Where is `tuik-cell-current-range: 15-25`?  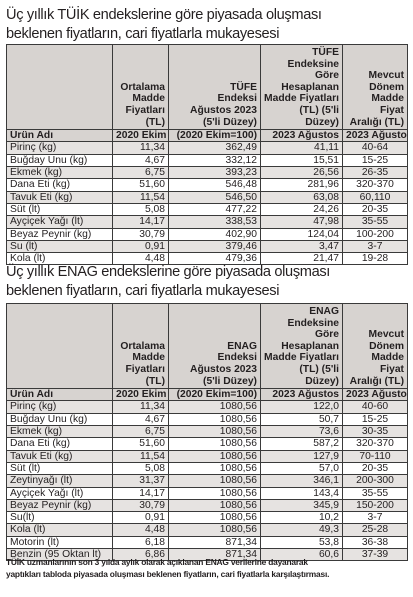
tuik-cell-current-range: 15-25 is located at coordinates (375, 160).